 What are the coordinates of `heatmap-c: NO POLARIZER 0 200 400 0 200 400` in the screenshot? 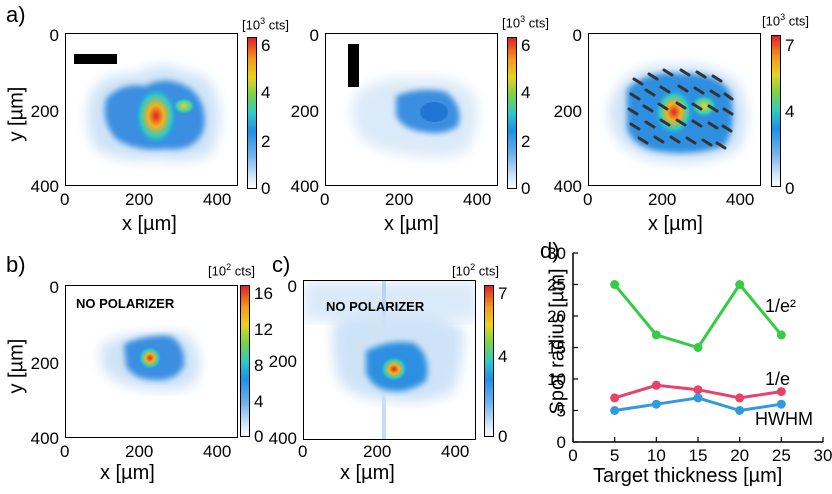 It's located at (372, 369).